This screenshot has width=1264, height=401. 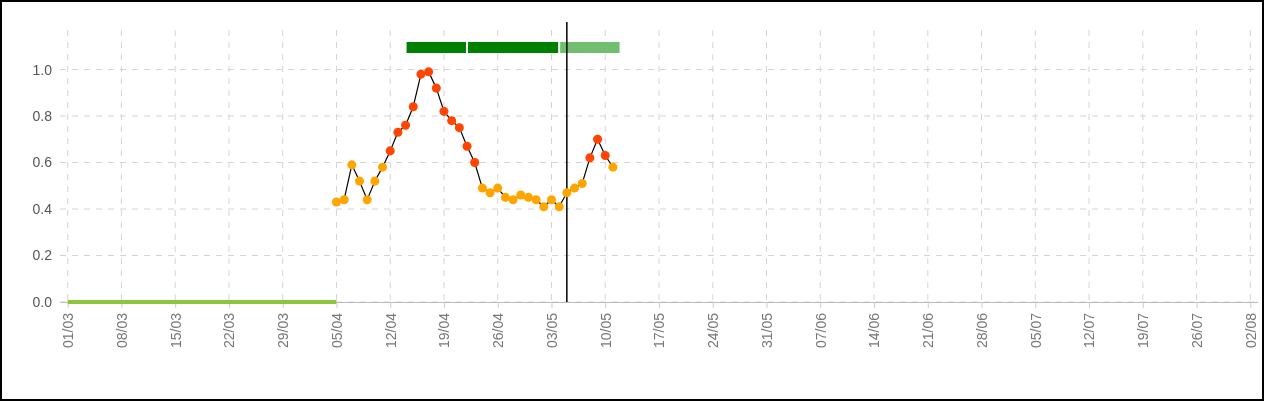 I want to click on y-tick-label: 0.6, so click(x=42, y=162).